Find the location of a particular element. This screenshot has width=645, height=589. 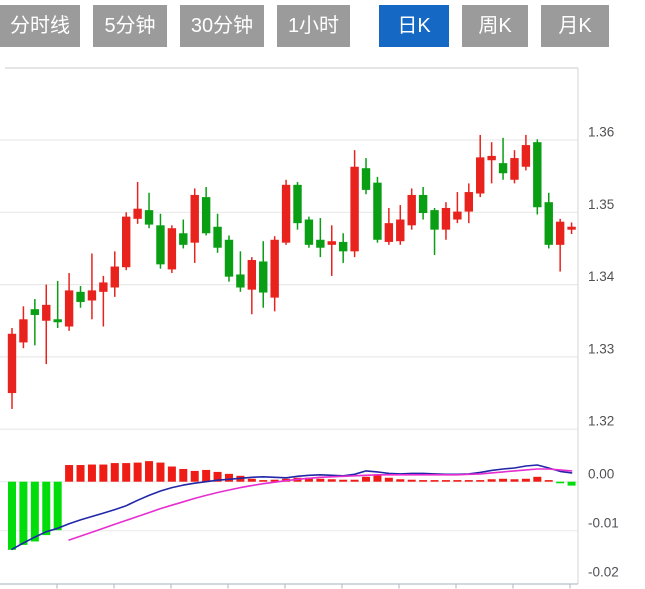

price-axis-label: 1.35 is located at coordinates (601, 204).